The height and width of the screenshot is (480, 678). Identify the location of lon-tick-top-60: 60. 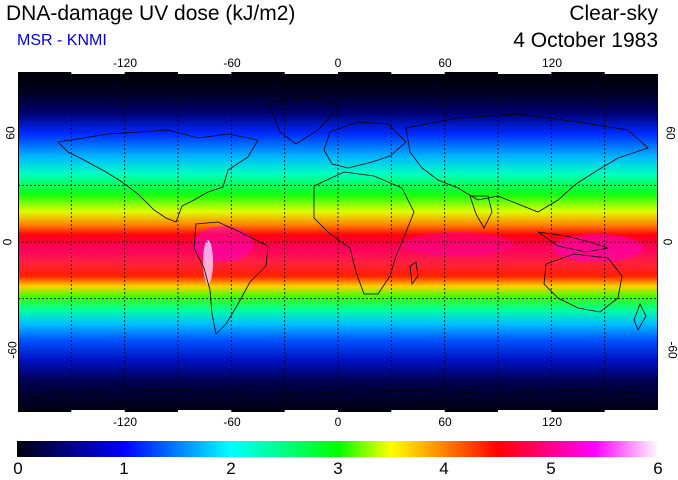
(445, 63).